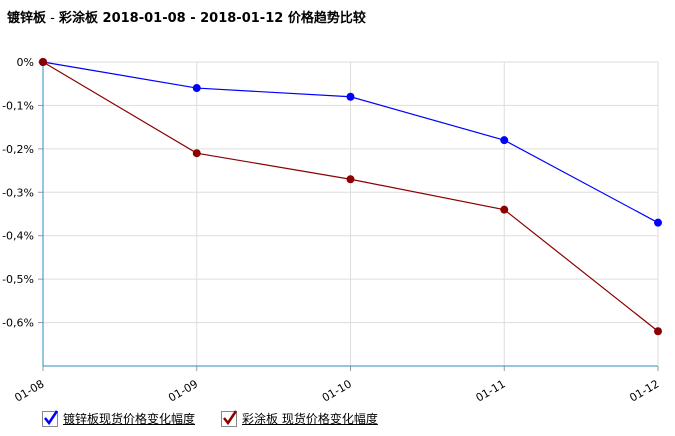 Image resolution: width=675 pixels, height=436 pixels. I want to click on x-tick-label: 01-12, so click(644, 390).